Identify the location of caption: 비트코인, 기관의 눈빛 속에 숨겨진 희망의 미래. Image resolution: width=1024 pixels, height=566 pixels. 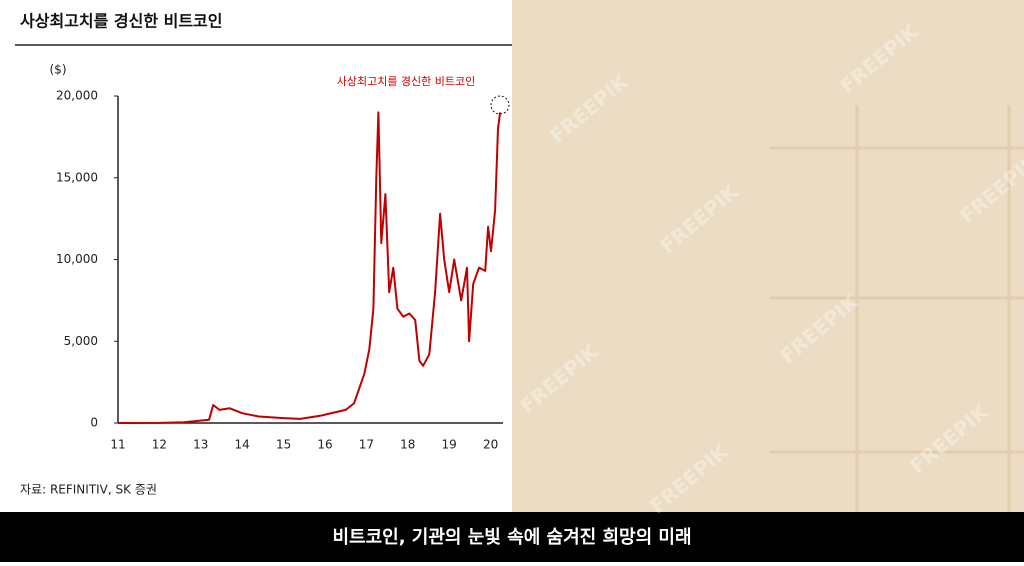
(511, 537).